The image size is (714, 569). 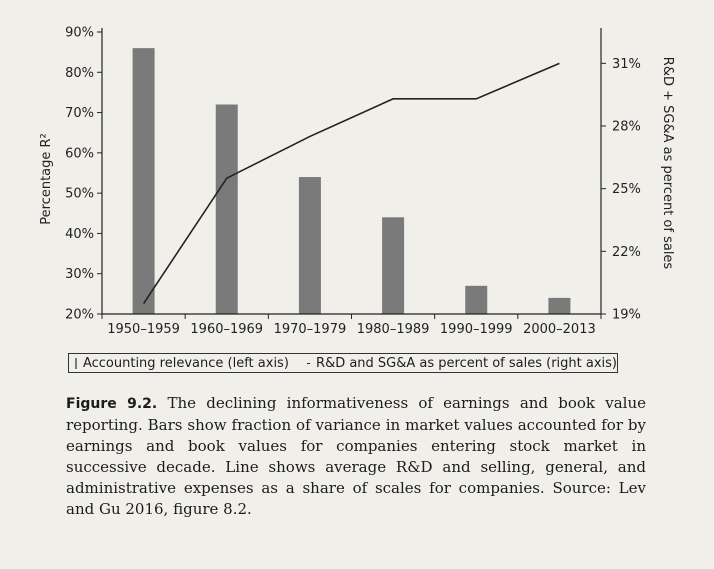 What do you see at coordinates (79, 113) in the screenshot?
I see `left-tick-label-5: 70%` at bounding box center [79, 113].